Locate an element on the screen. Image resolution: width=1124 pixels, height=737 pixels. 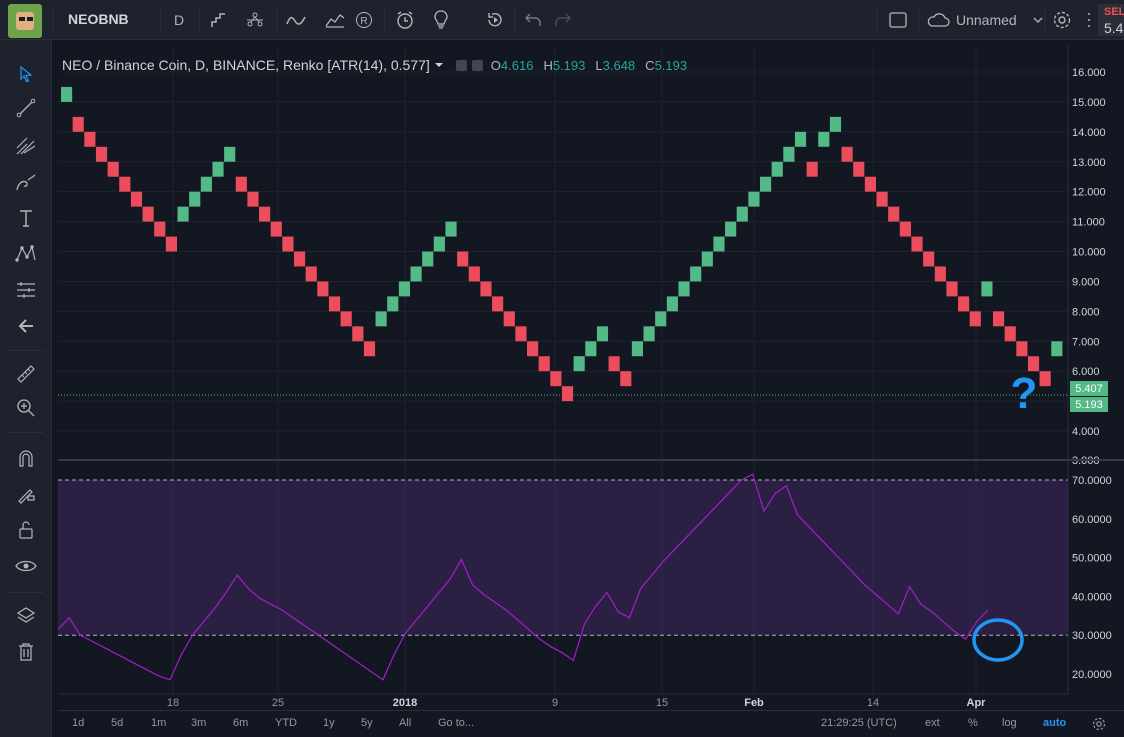
lock-drawing-icon is located at coordinates (26, 494).